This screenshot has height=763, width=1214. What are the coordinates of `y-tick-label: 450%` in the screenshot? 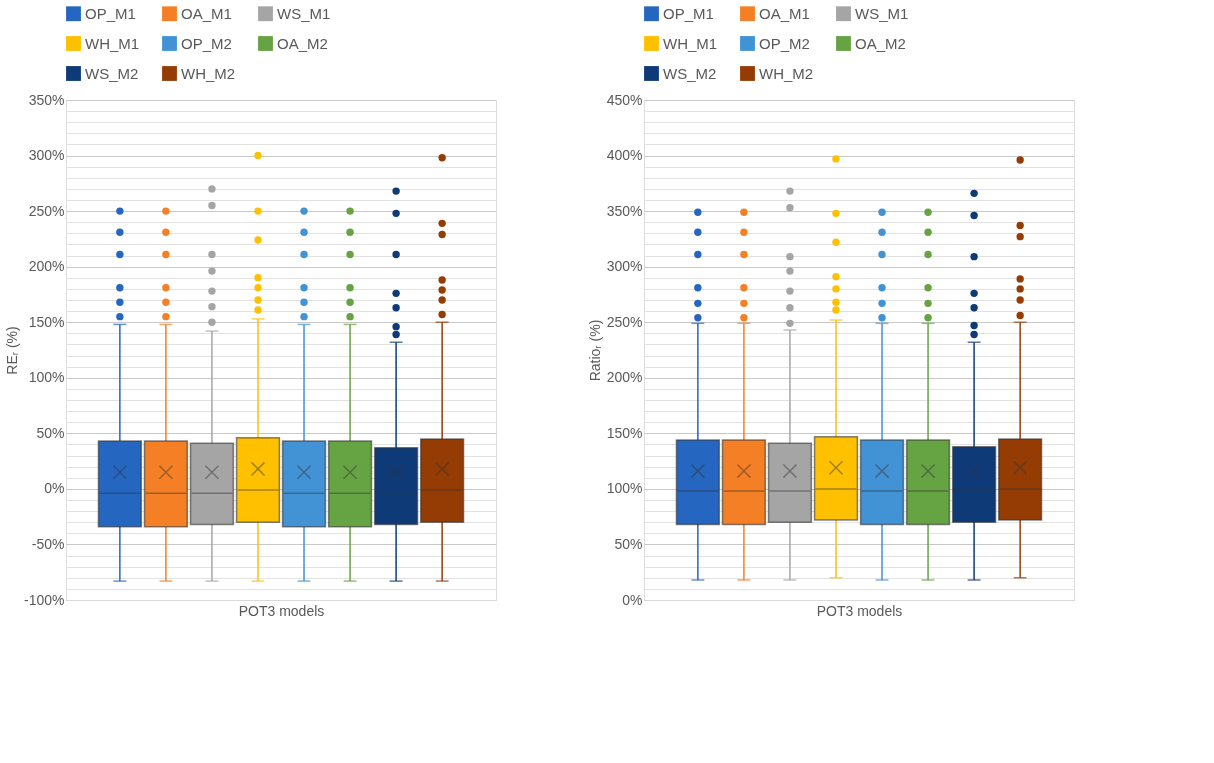 It's located at (624, 99).